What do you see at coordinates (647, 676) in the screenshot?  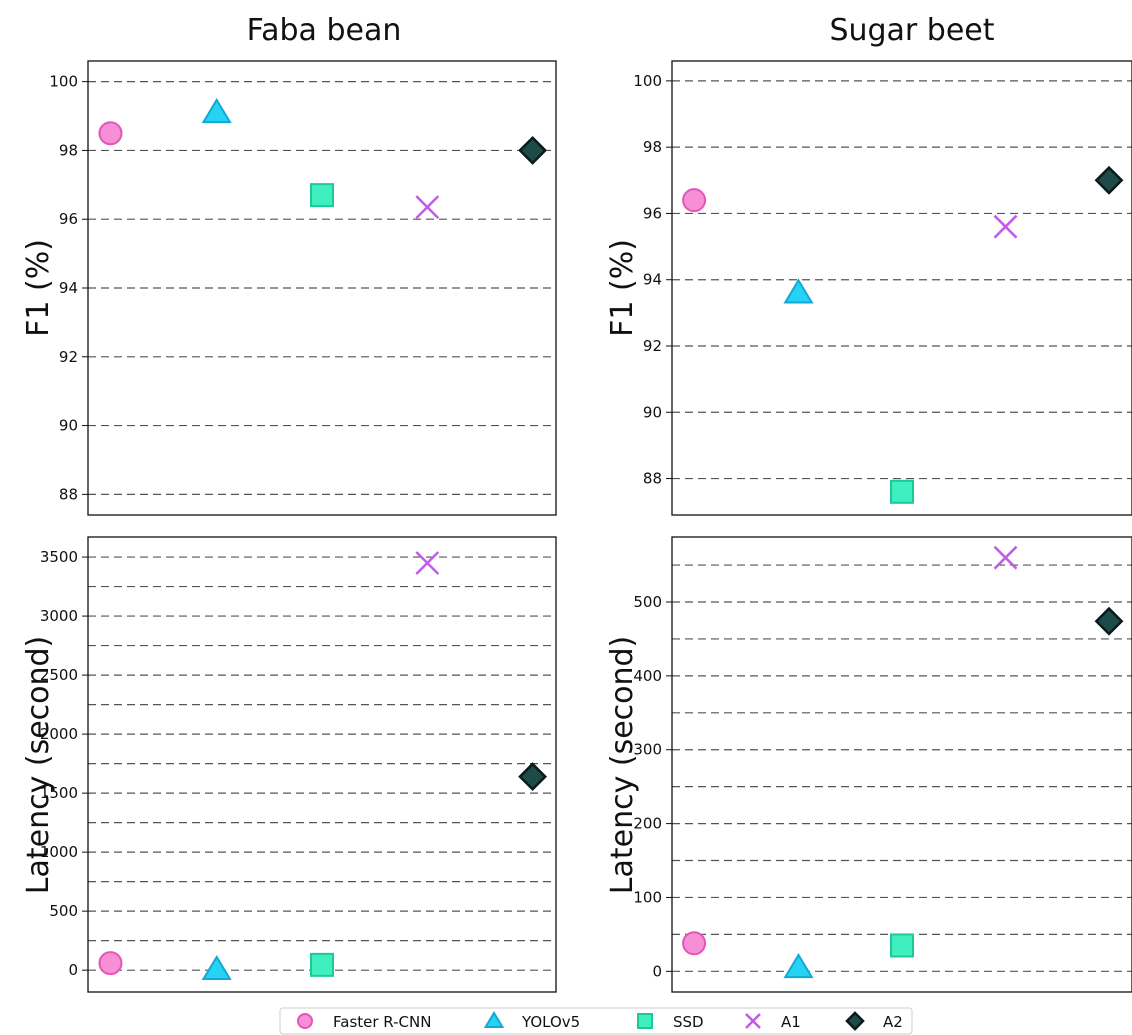 I see `y-tick-label: 400` at bounding box center [647, 676].